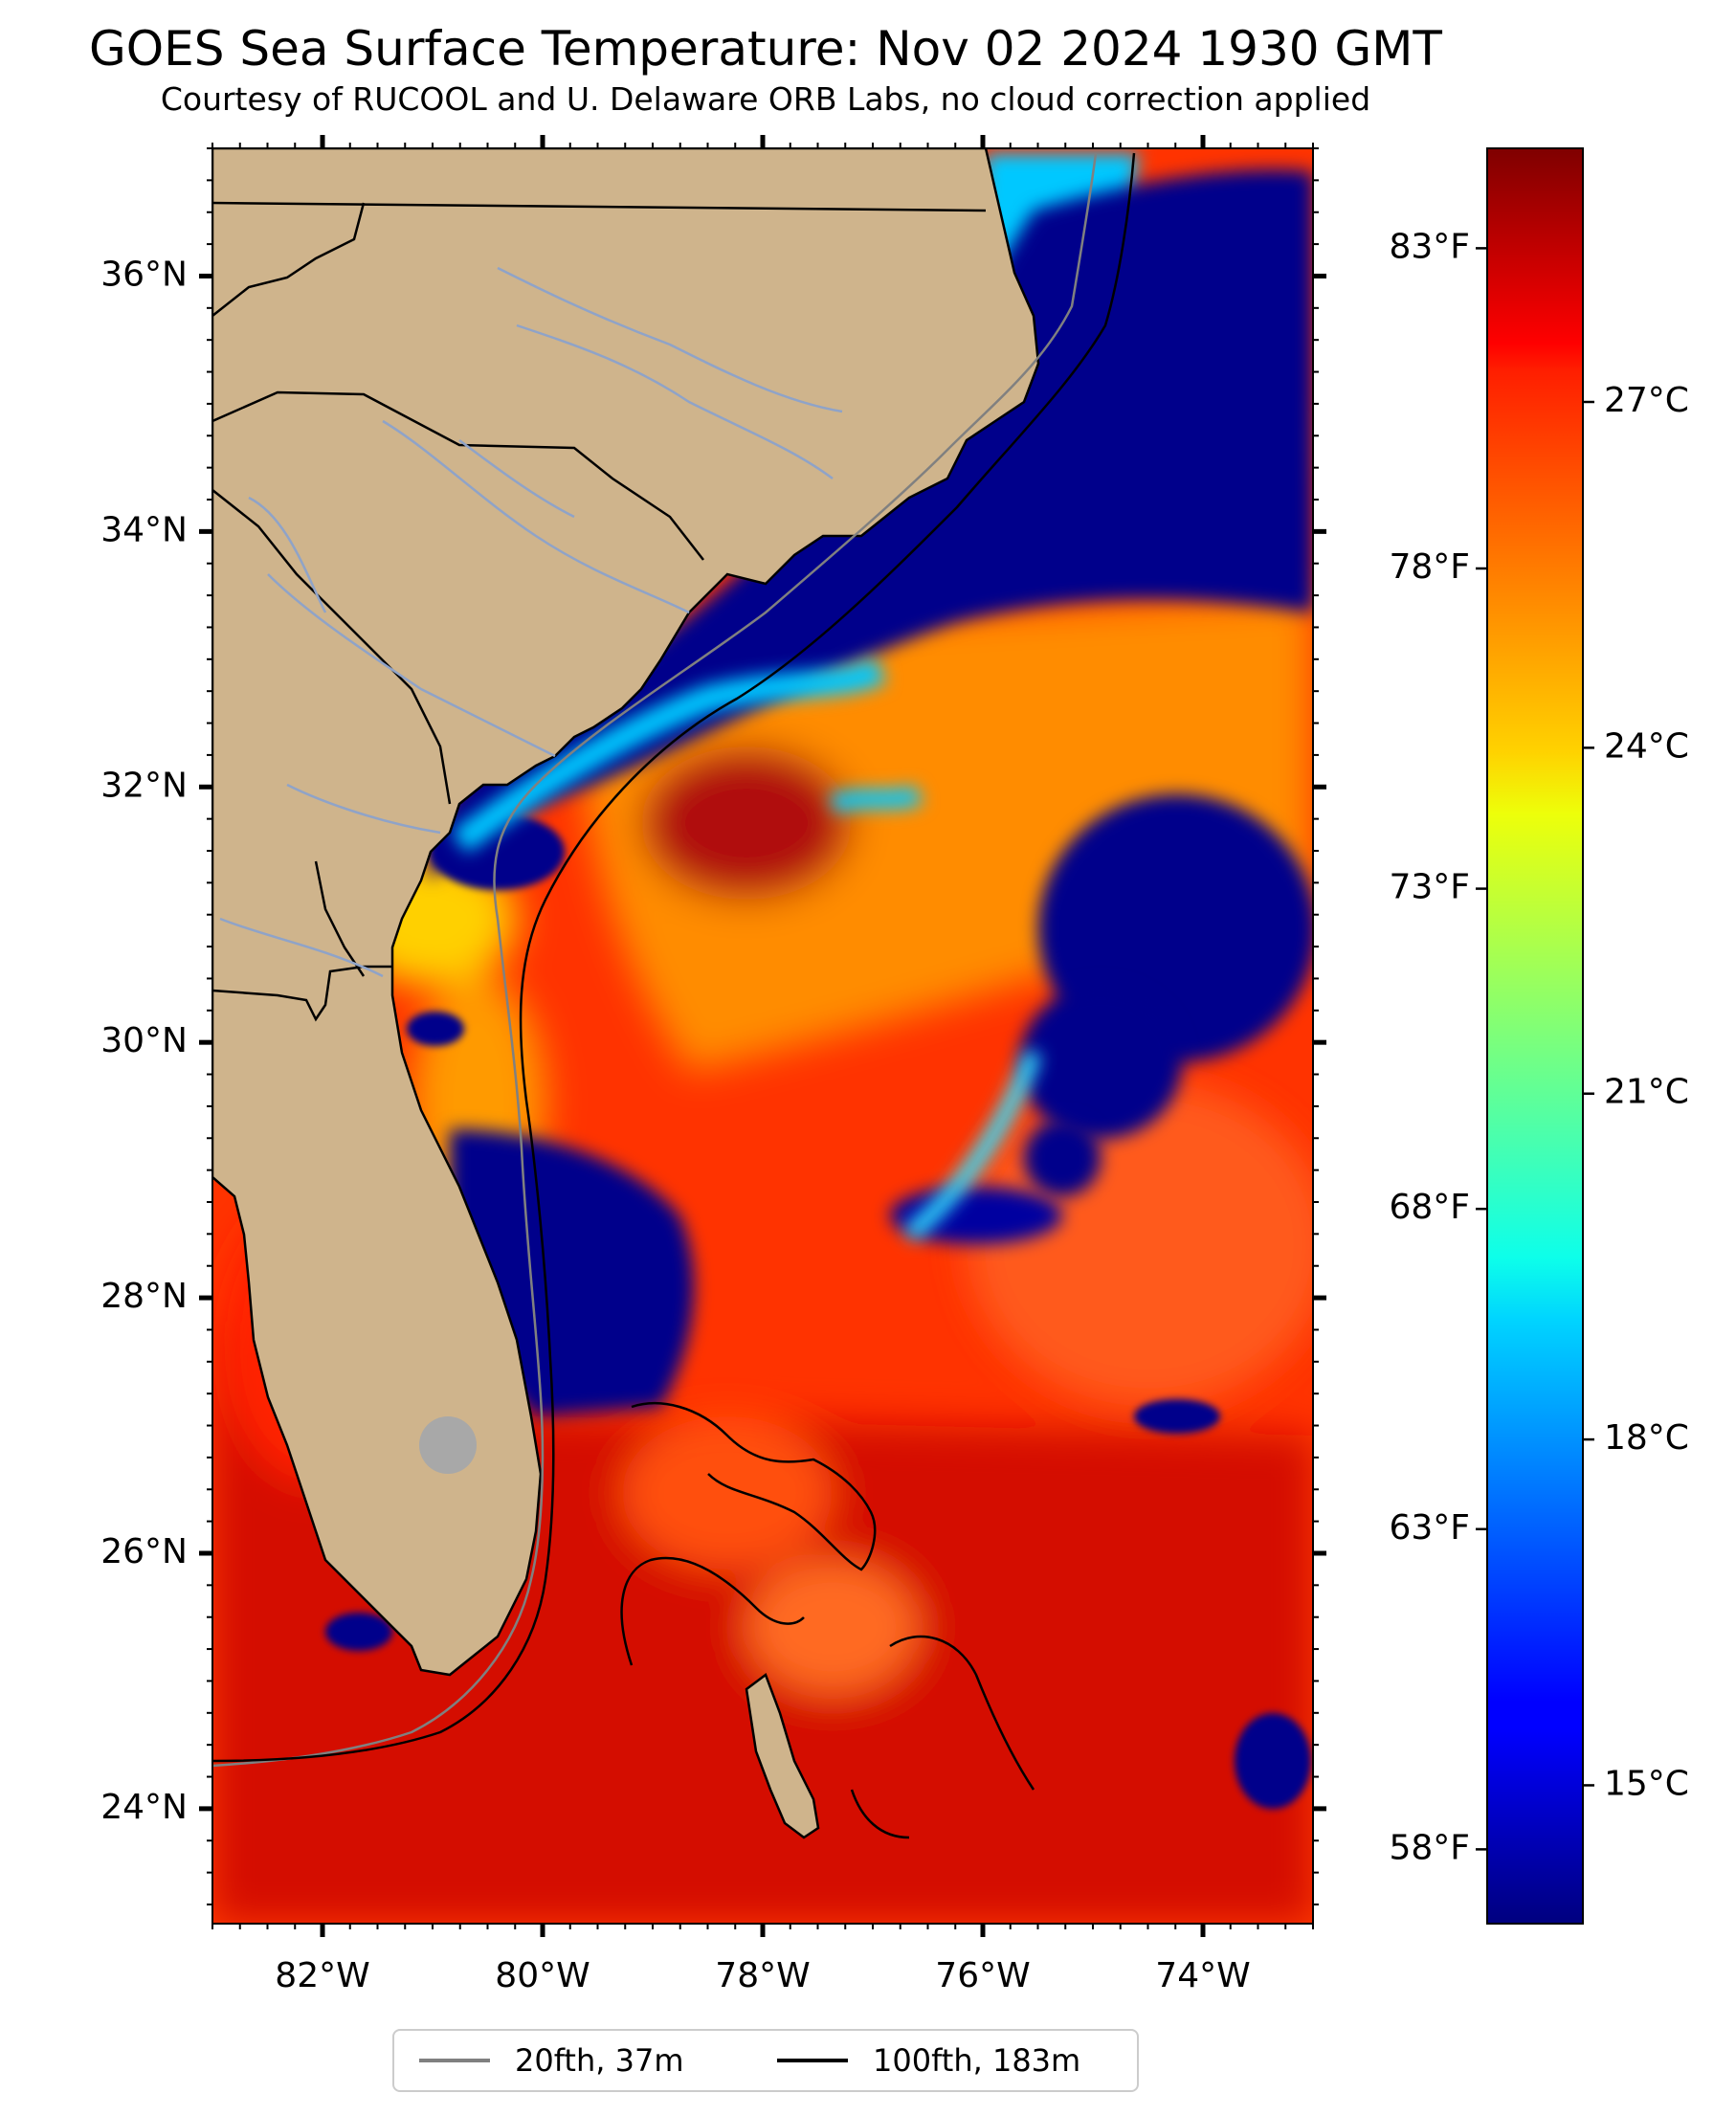 The width and height of the screenshot is (1736, 2116). What do you see at coordinates (144, 1296) in the screenshot?
I see `lat-tick-label: 28°N` at bounding box center [144, 1296].